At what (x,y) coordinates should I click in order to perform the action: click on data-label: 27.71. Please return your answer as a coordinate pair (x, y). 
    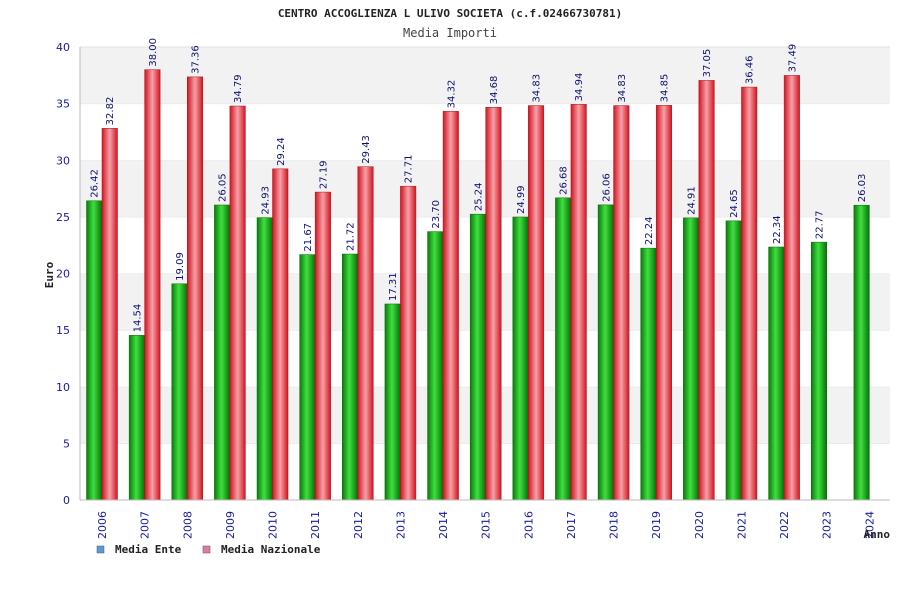
    Looking at the image, I should click on (409, 169).